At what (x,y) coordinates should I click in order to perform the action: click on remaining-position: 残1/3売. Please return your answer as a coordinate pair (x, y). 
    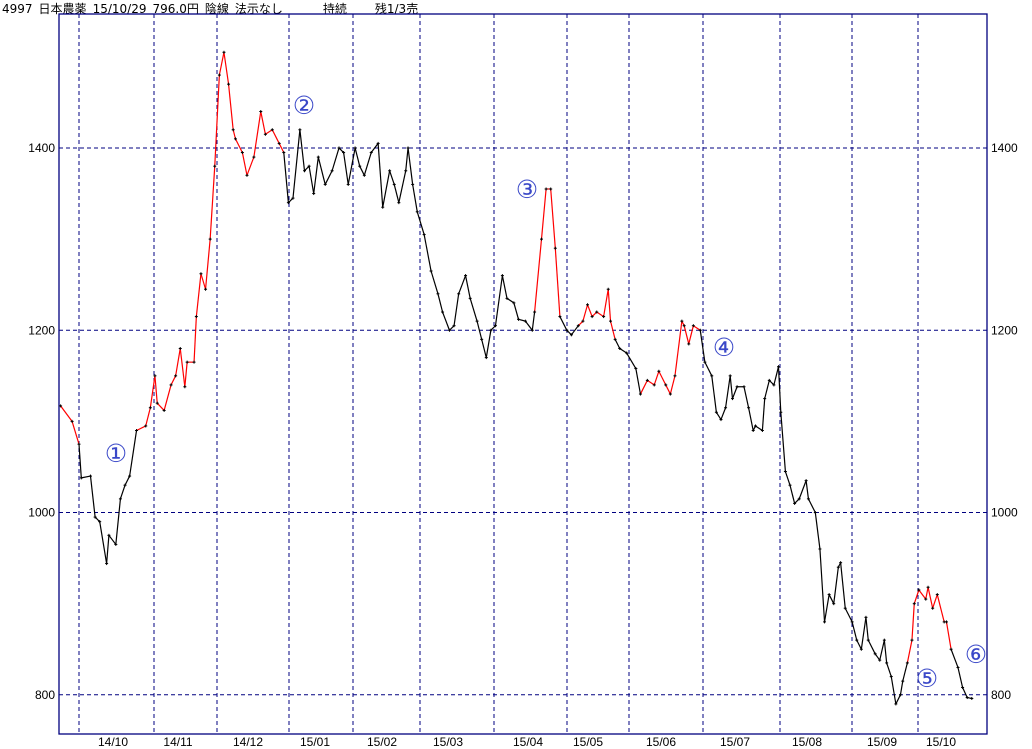
    Looking at the image, I should click on (396, 9).